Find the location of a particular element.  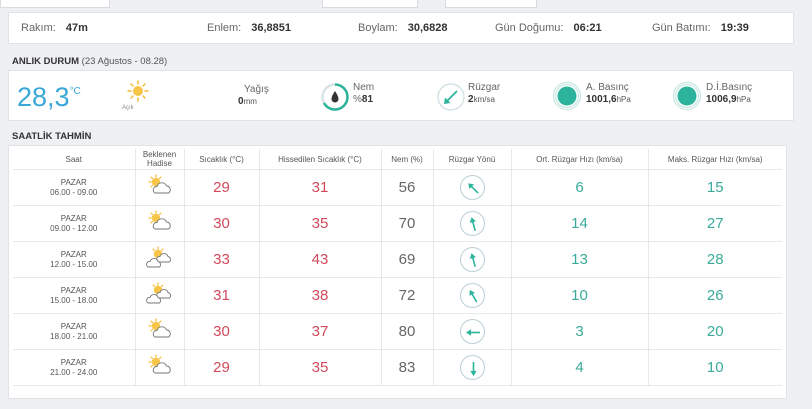

sunset: Gün Batımı: 19:39 is located at coordinates (700, 28).